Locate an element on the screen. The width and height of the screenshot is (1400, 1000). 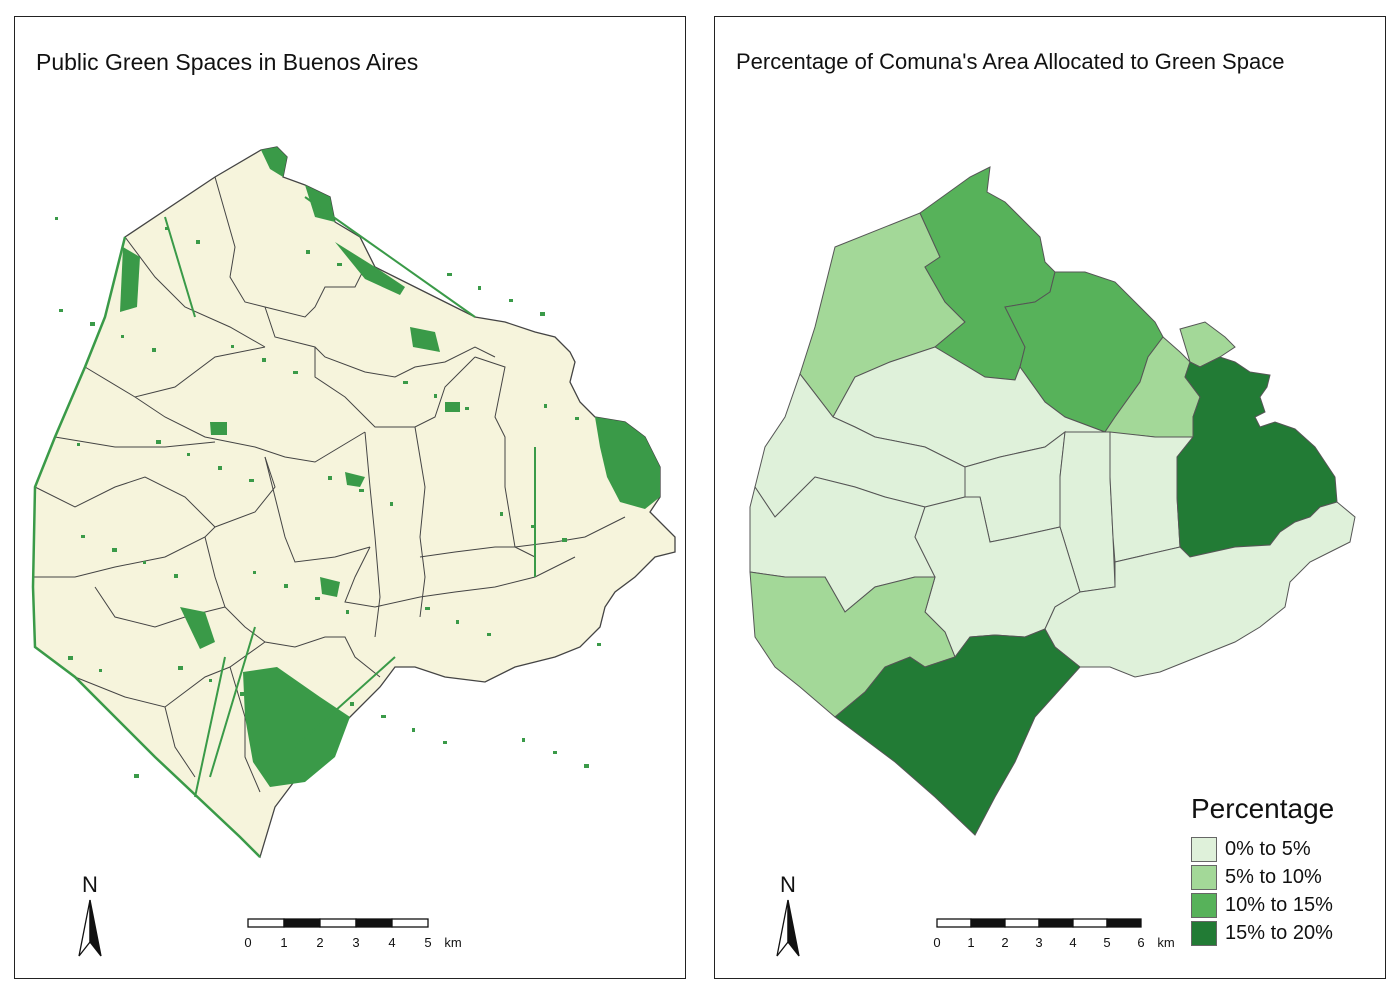
legend-item: 5% to 10% is located at coordinates (1262, 877).